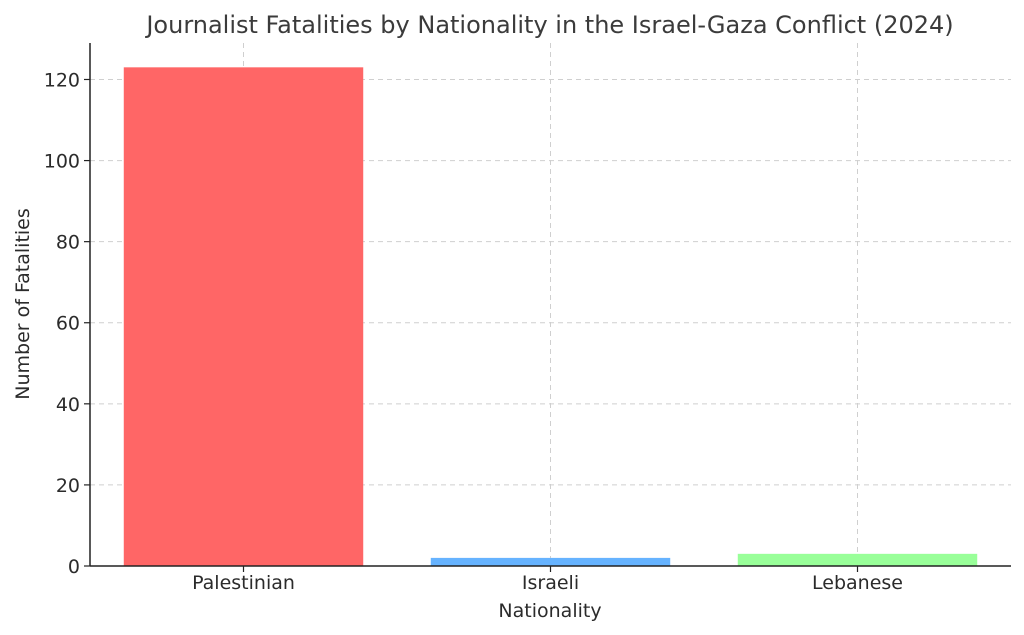 This screenshot has width=1024, height=635. I want to click on x-axis-label: Nationality, so click(549, 611).